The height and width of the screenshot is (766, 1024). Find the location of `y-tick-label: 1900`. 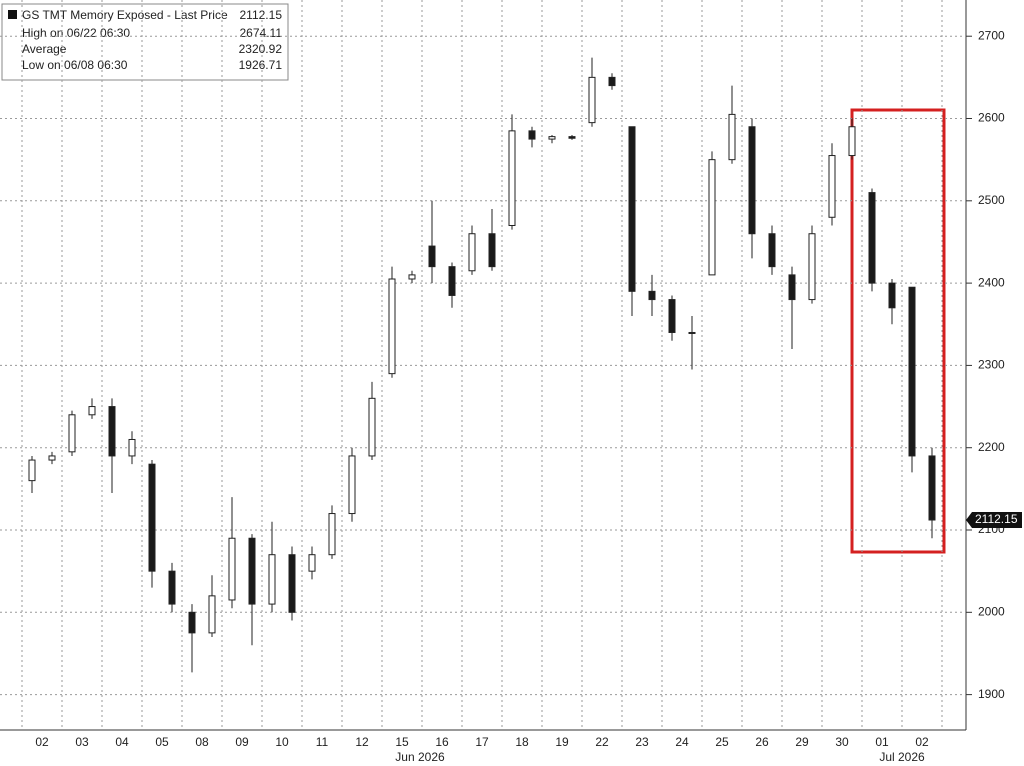

y-tick-label: 1900 is located at coordinates (991, 694).